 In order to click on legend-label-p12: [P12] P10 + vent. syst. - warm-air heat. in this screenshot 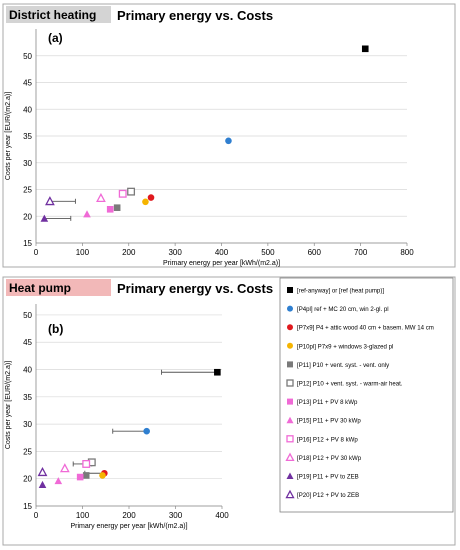, I will do `click(350, 384)`.